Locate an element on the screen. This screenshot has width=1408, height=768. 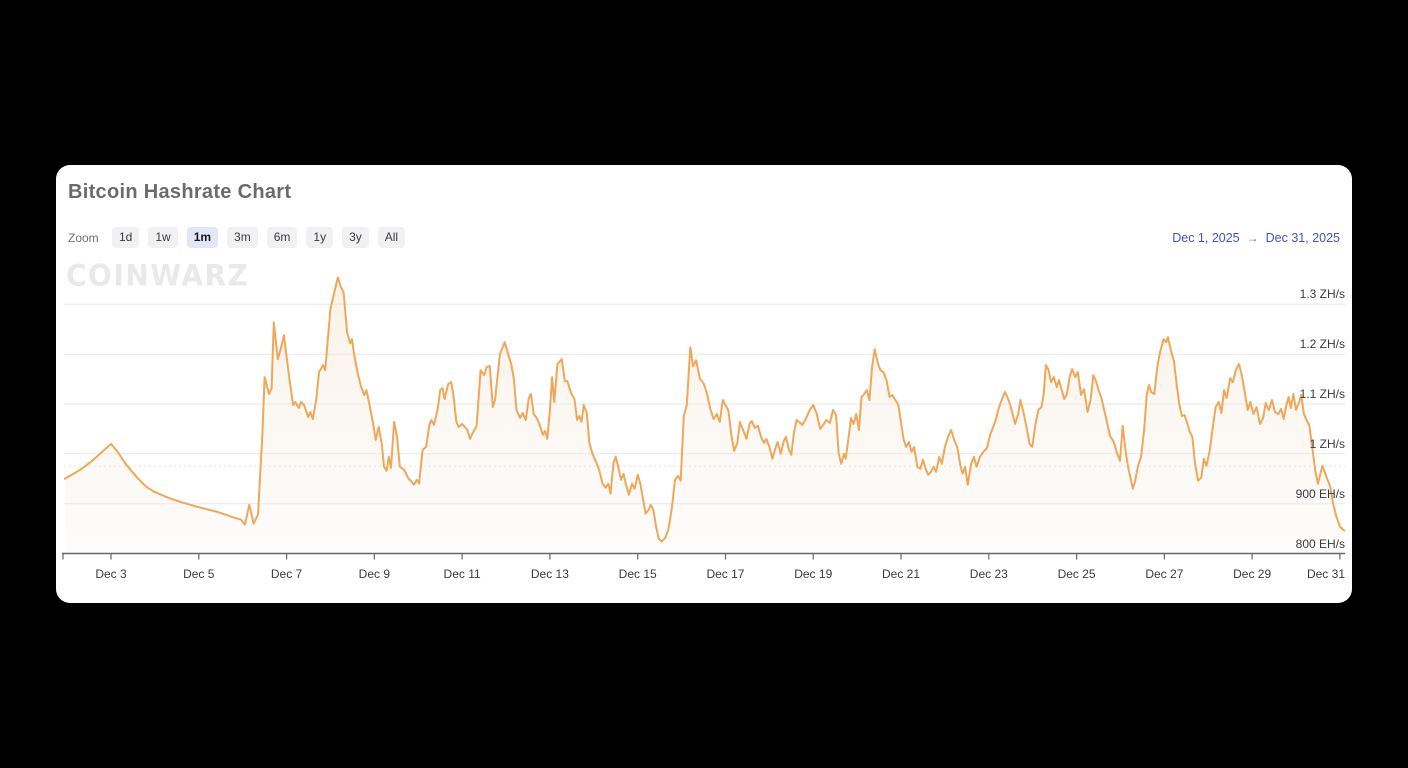
zoom-range-label: Zoom is located at coordinates (83, 238).